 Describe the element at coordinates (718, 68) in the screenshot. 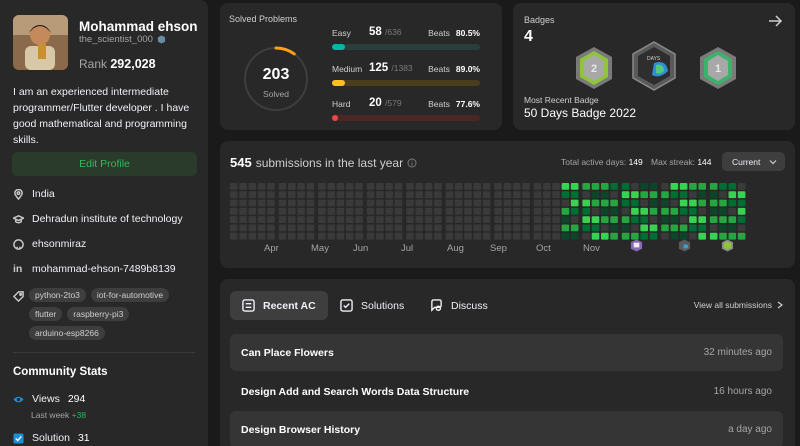

I see `badge-1-icon: 1` at that location.